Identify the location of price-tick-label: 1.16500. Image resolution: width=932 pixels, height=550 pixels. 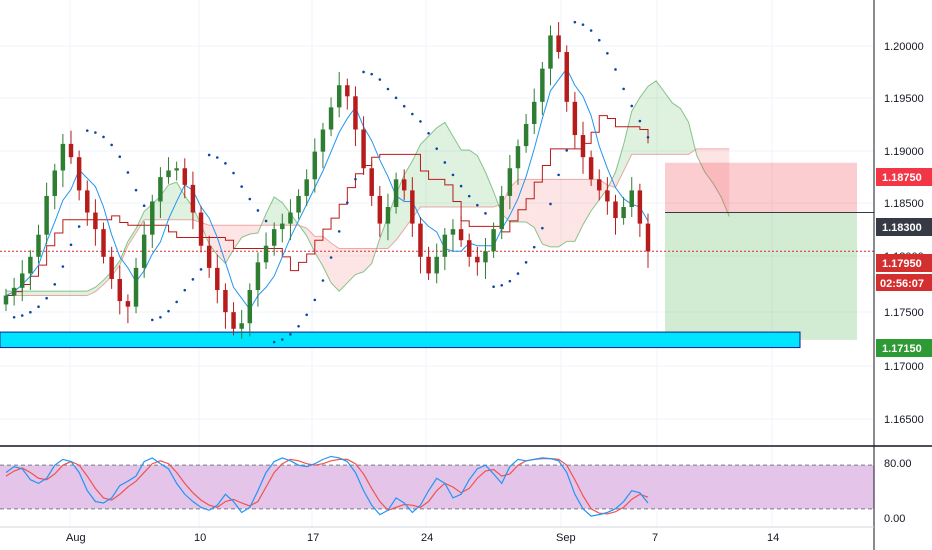
(904, 420).